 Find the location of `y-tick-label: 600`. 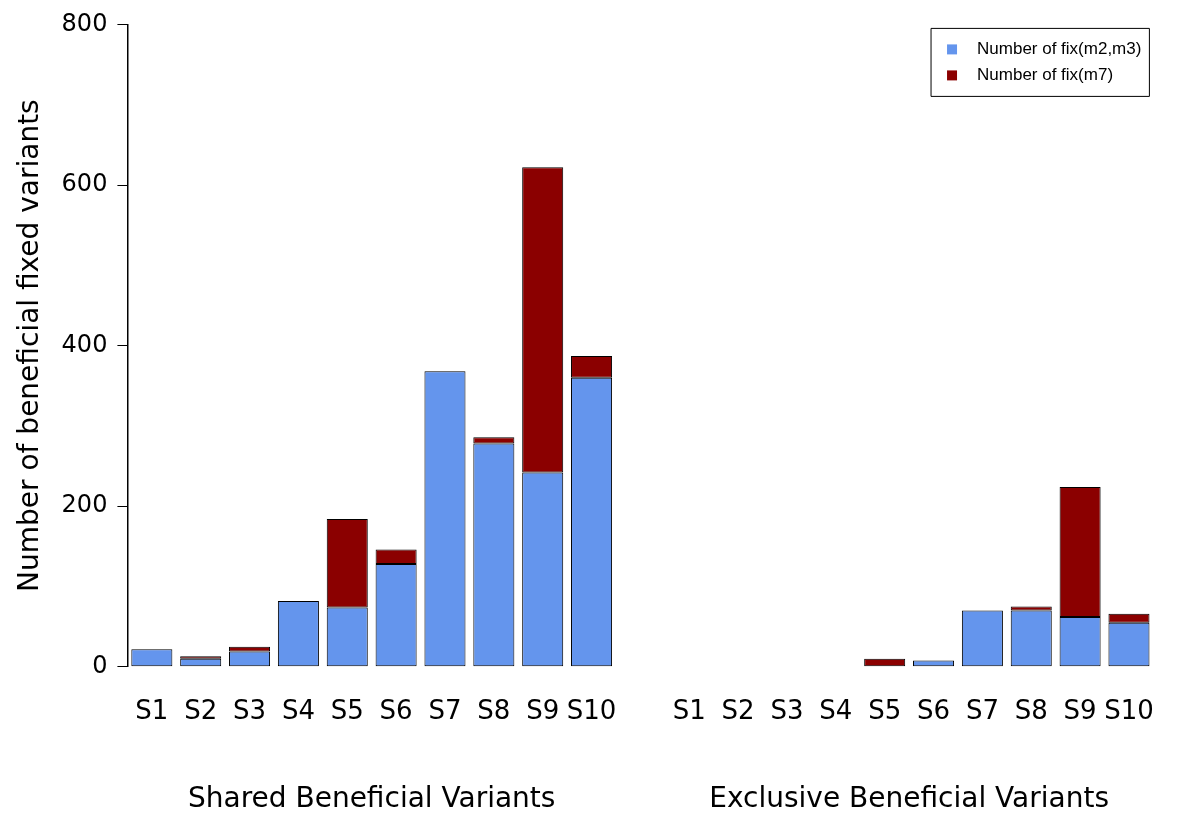

y-tick-label: 600 is located at coordinates (84, 183).